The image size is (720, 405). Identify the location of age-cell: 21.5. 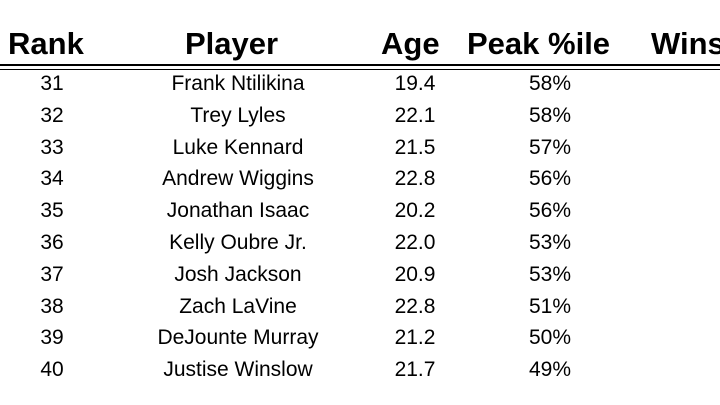
(415, 147).